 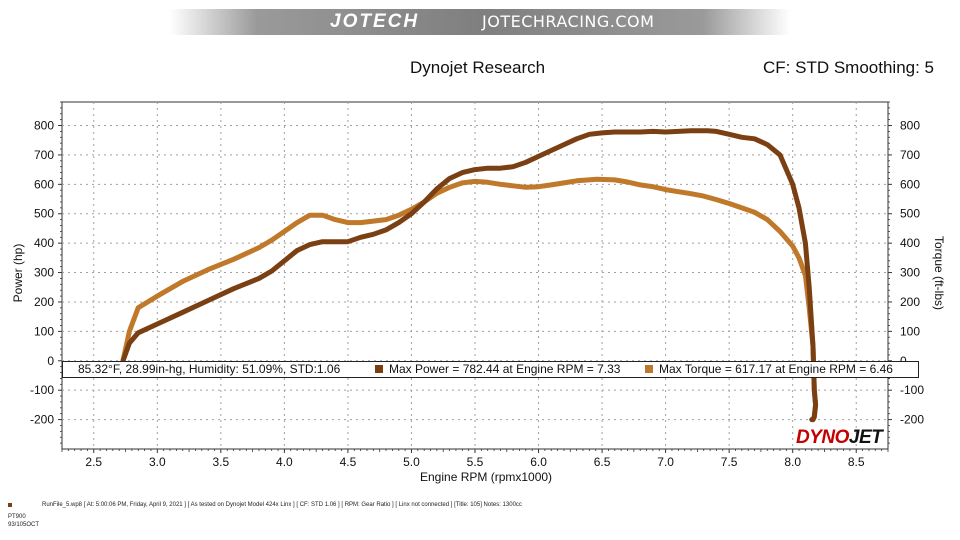 What do you see at coordinates (602, 462) in the screenshot?
I see `x-tick-label: 6.5` at bounding box center [602, 462].